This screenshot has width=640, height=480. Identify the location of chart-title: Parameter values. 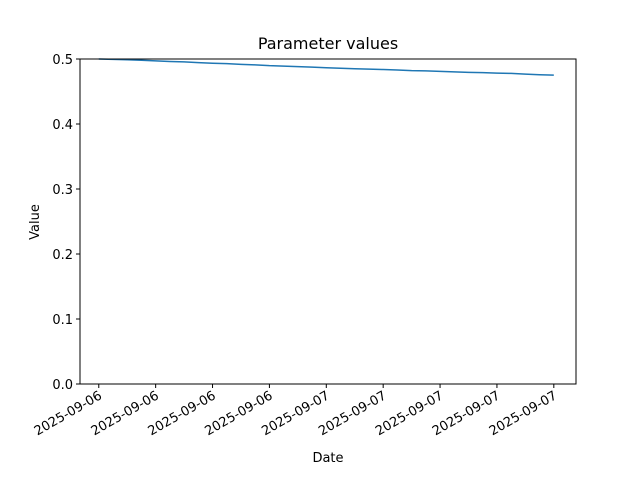
(328, 43).